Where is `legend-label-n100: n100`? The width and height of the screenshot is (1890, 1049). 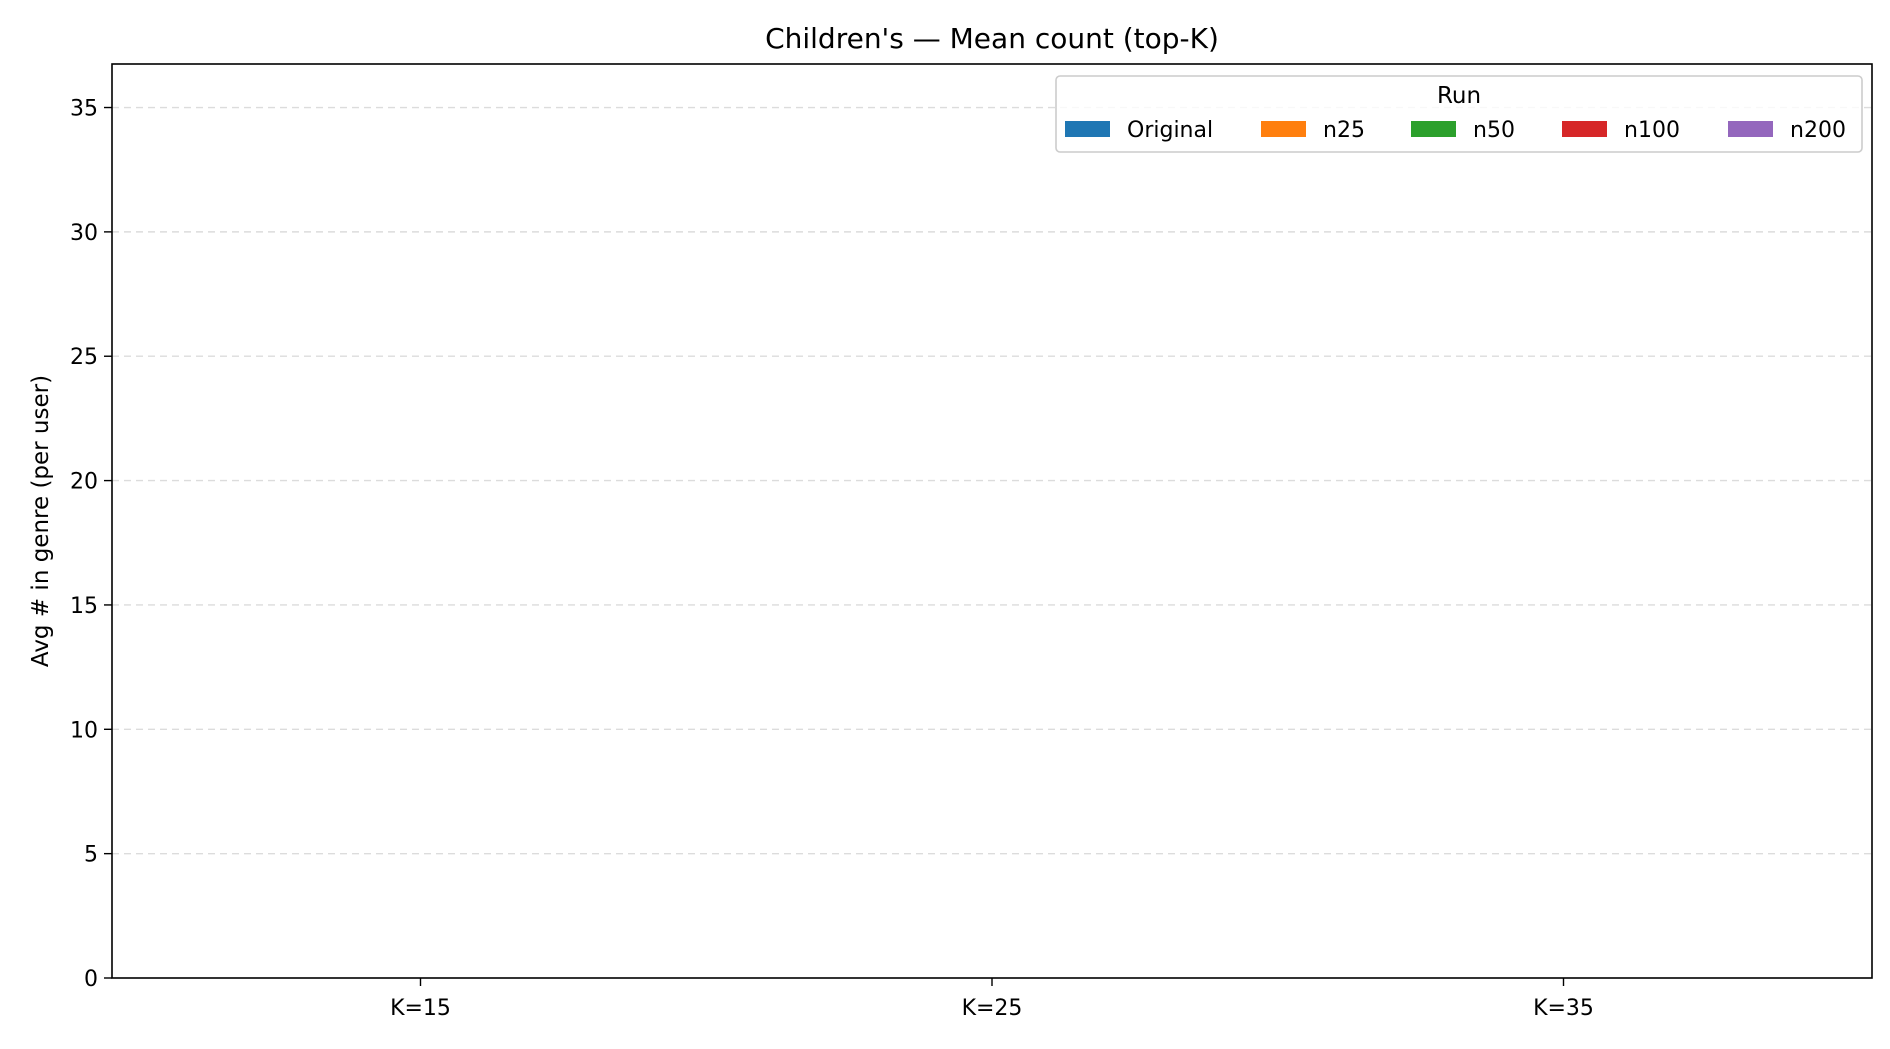 legend-label-n100: n100 is located at coordinates (1652, 130).